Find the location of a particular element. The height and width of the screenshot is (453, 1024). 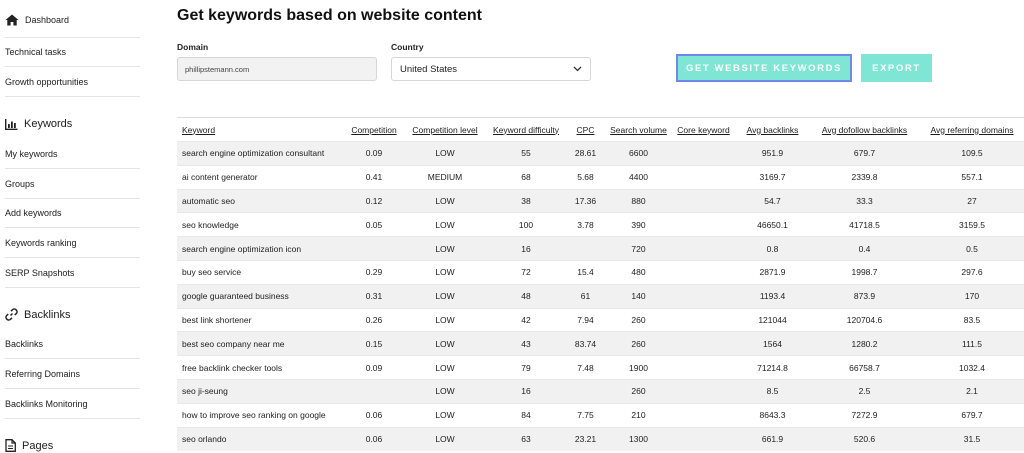

table-cell: search engine optimization consultant is located at coordinates (261, 153).